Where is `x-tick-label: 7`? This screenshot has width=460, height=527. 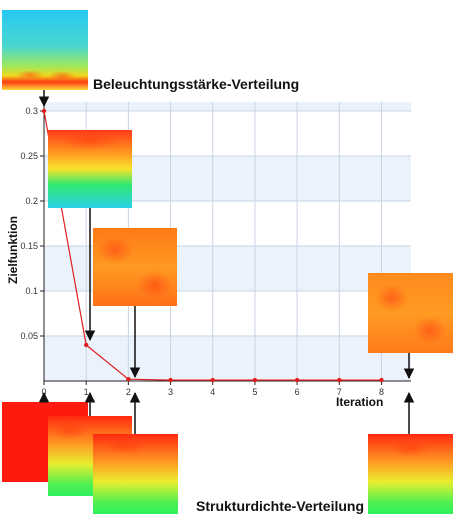 x-tick-label: 7 is located at coordinates (339, 392).